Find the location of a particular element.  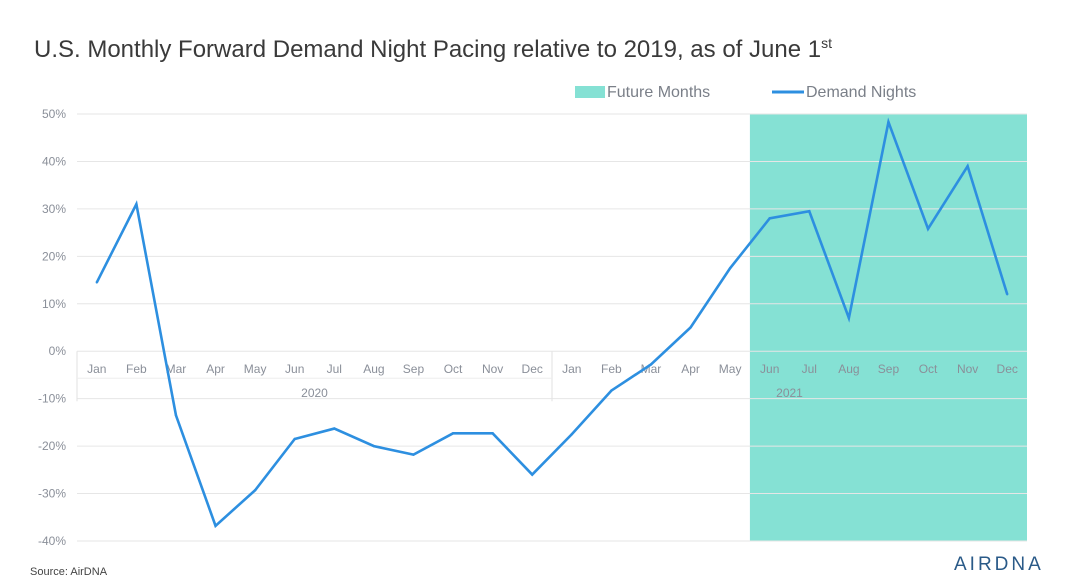

y-tick-label: -10% is located at coordinates (52, 399).